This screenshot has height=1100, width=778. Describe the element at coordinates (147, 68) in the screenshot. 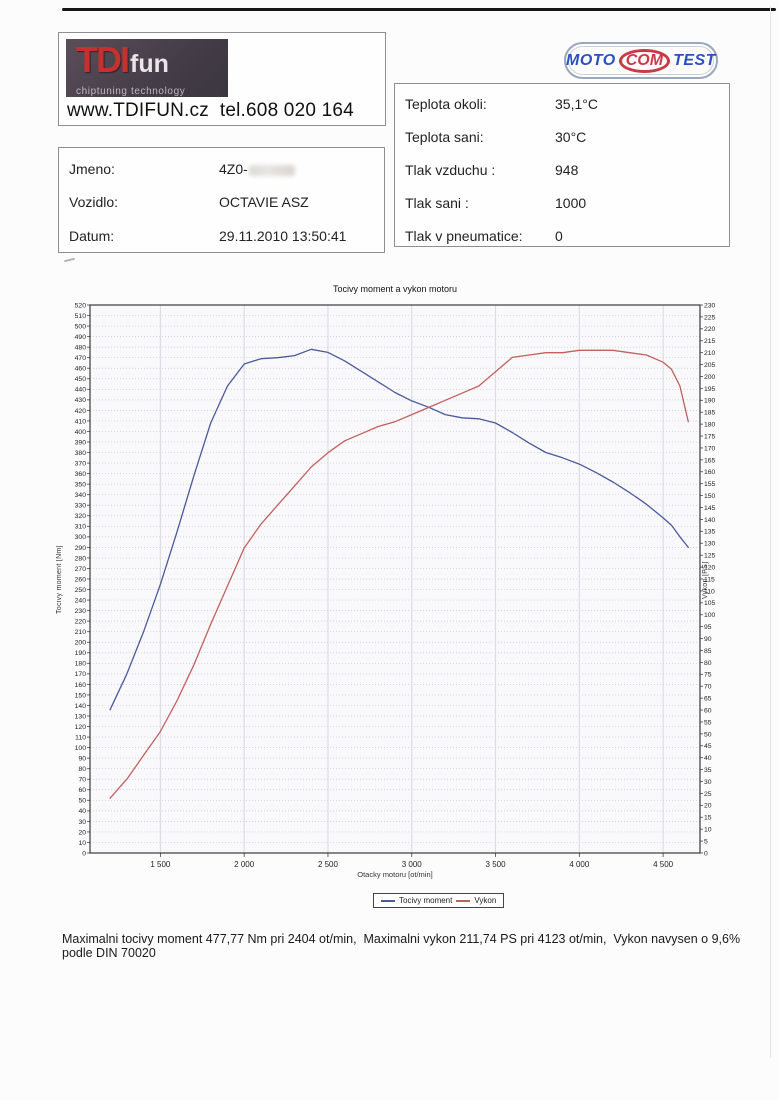

I see `tdifun-logo: TDIfun chiptuning technology` at that location.